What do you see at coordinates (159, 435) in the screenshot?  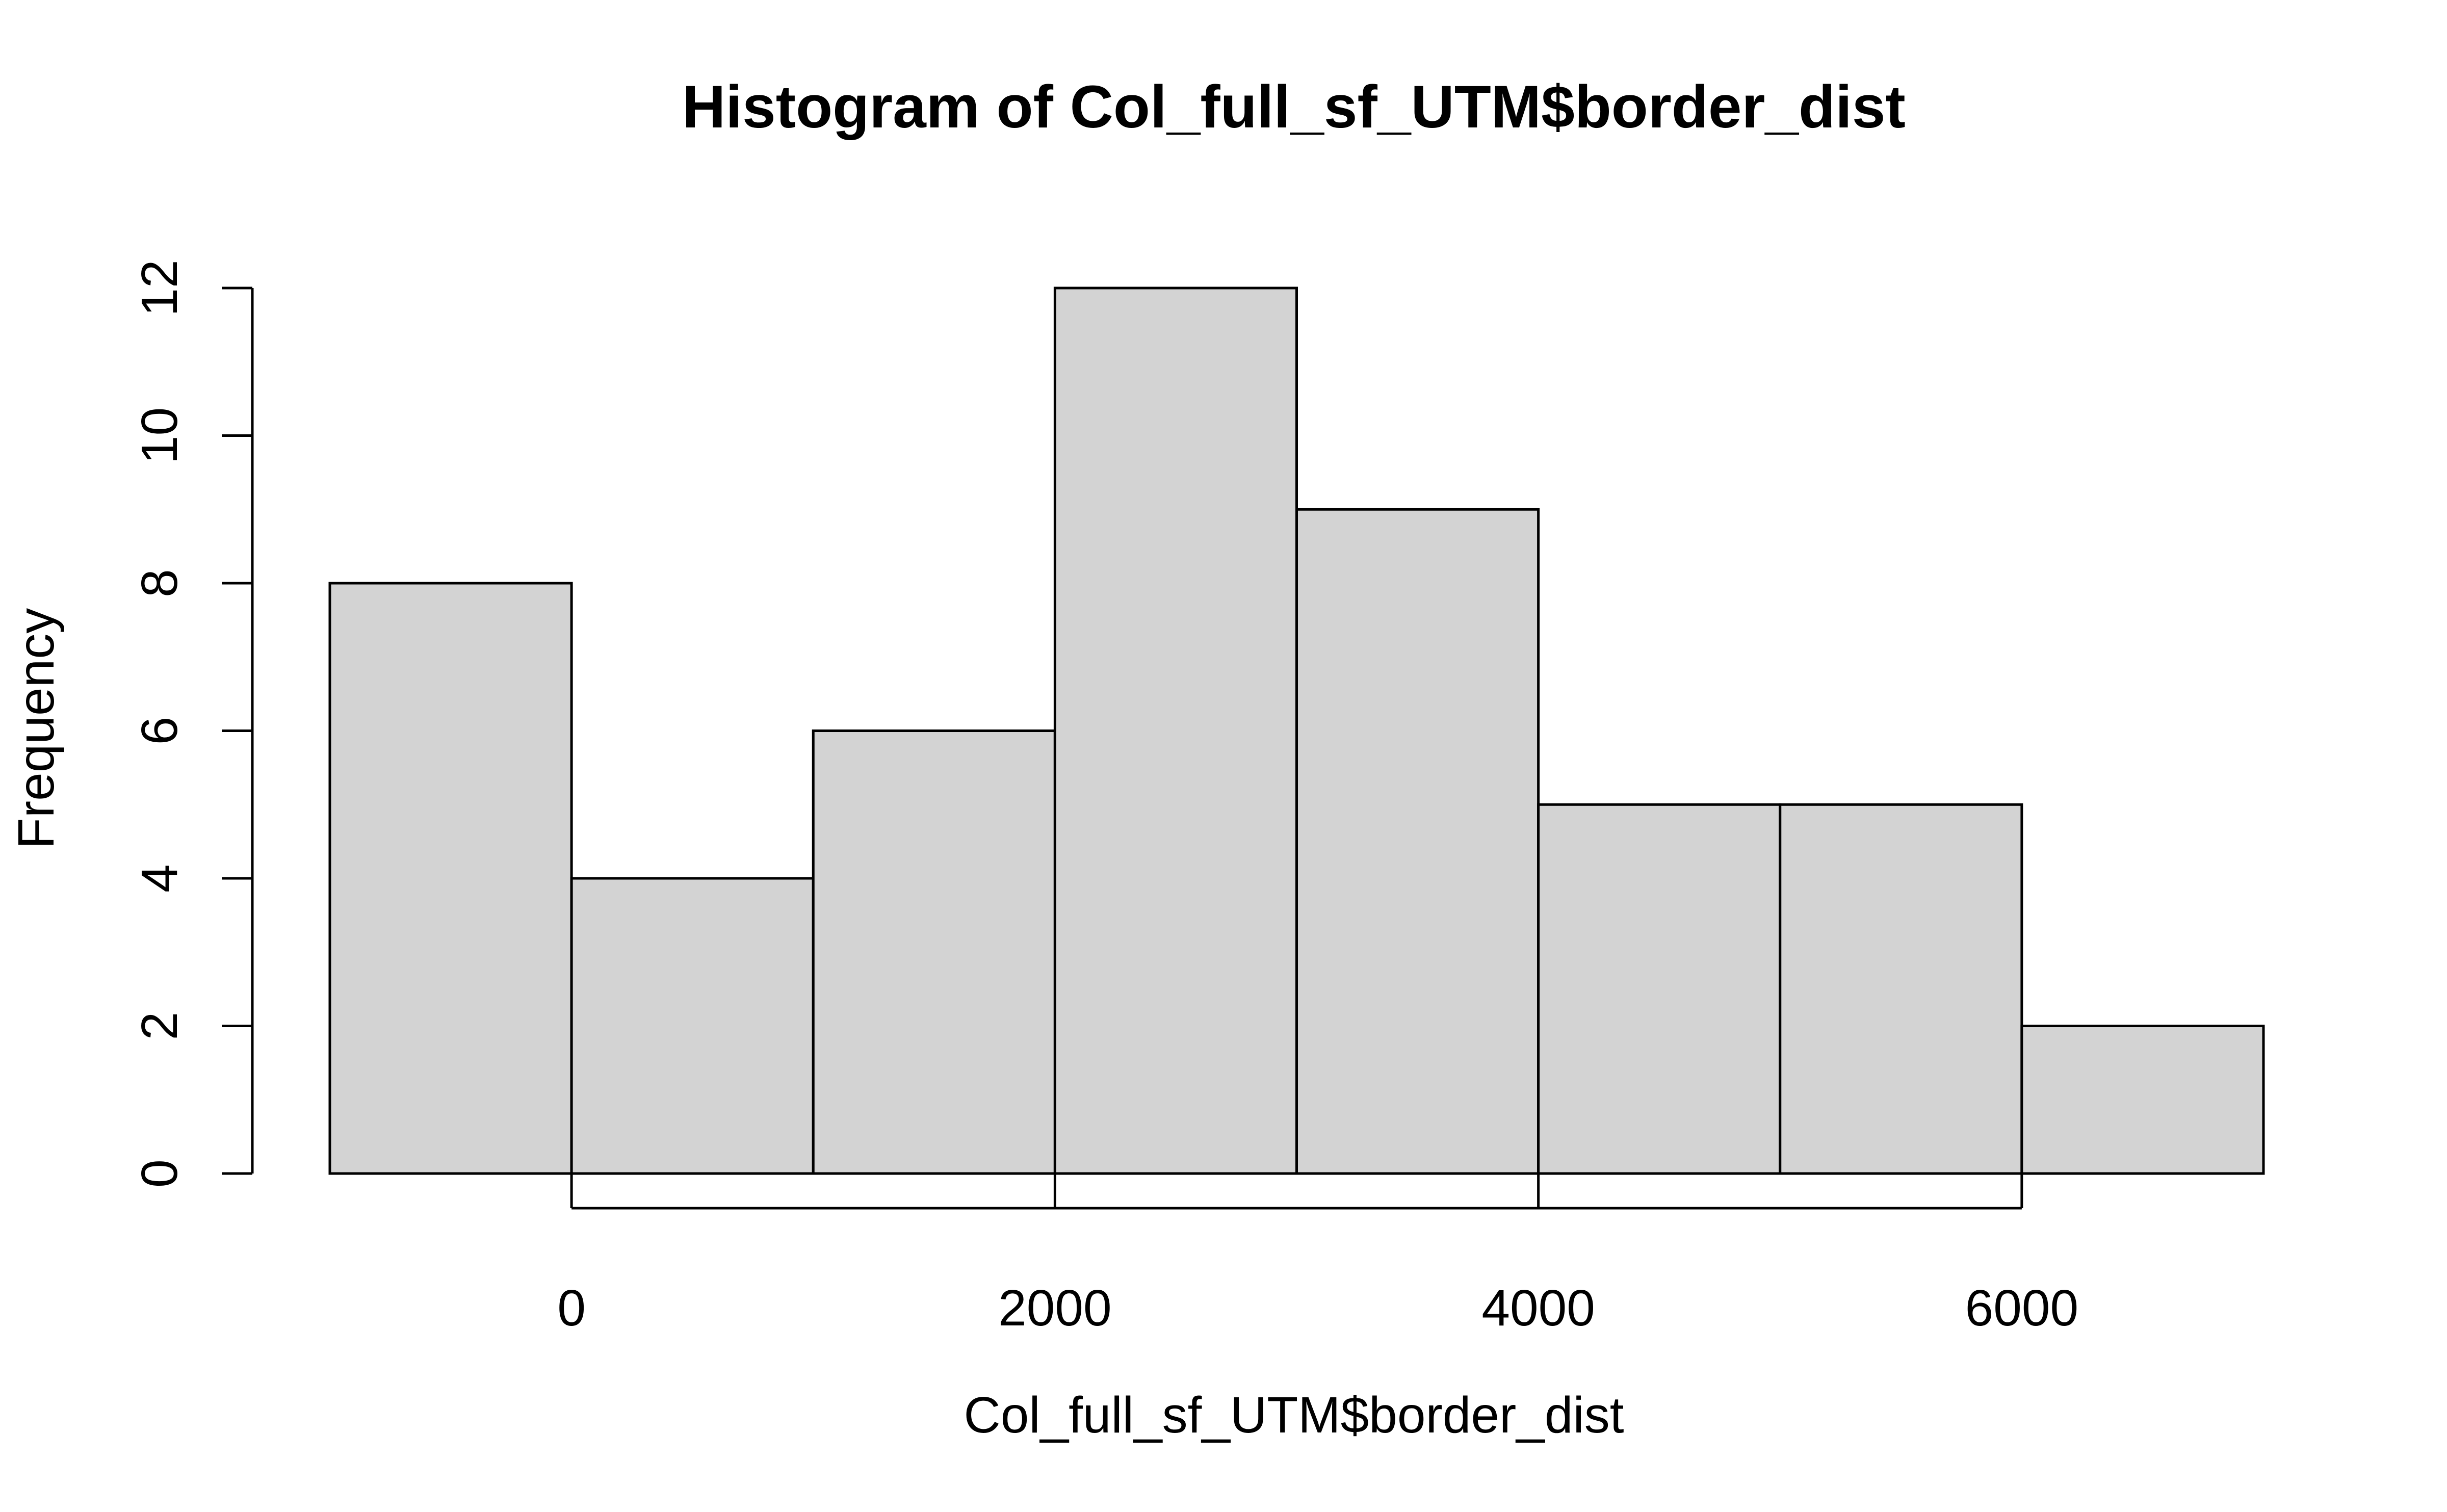 I see `y-tick-label: 10` at bounding box center [159, 435].